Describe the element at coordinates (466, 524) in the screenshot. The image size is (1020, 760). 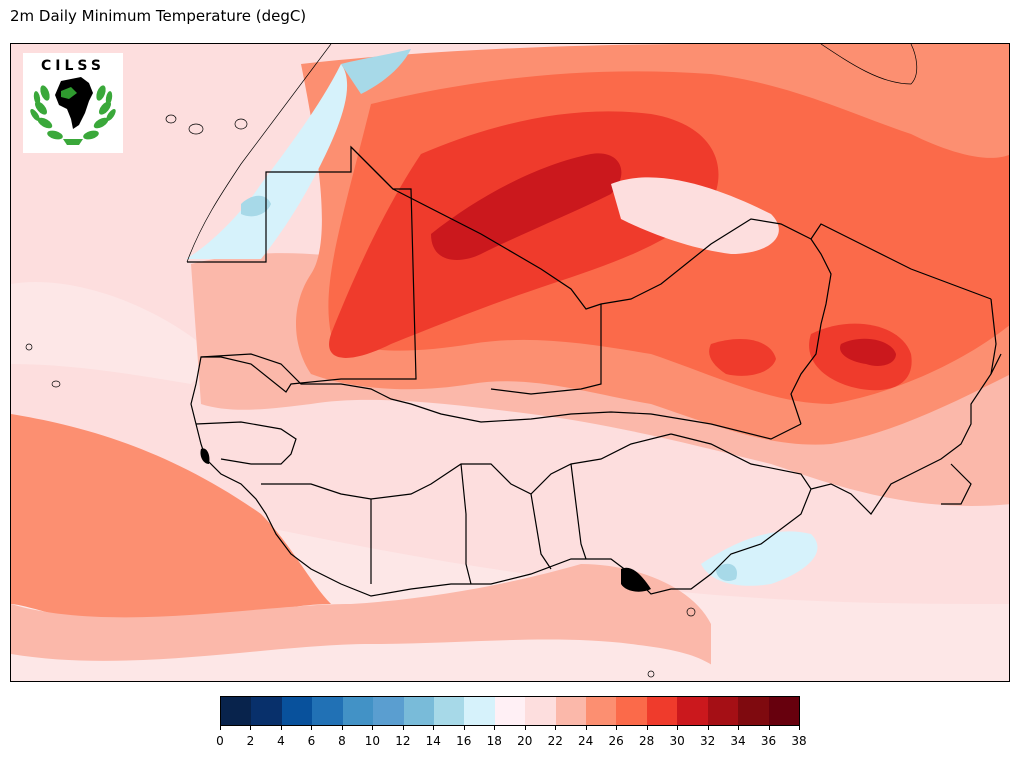
I see `border-ghana` at that location.